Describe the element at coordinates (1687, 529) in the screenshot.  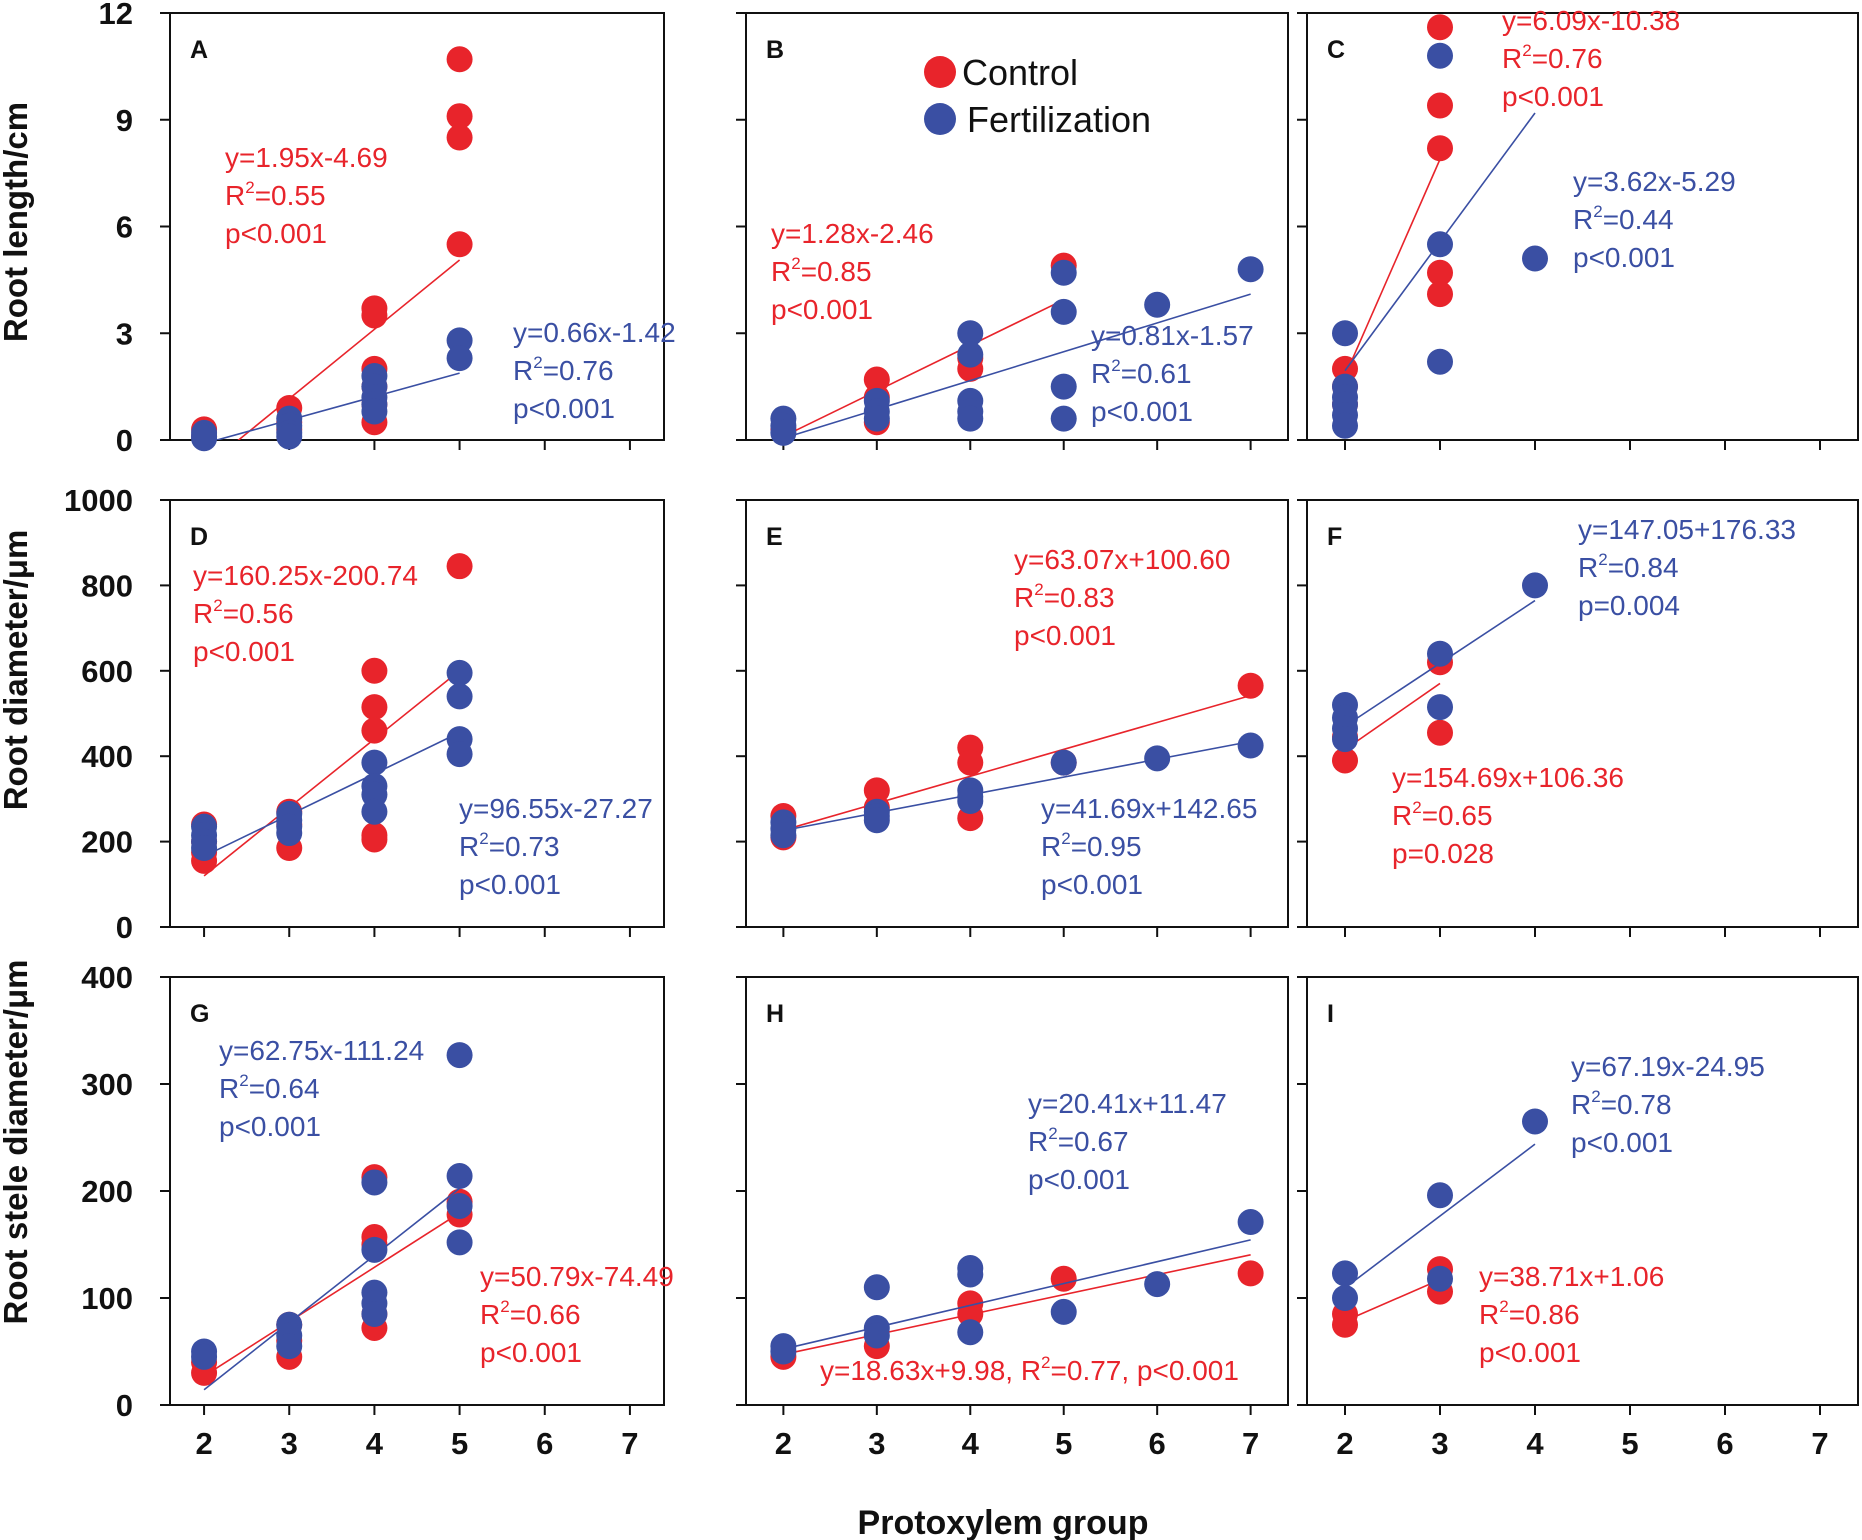
I see `equation-fertilization: y=147.05+176.33` at that location.